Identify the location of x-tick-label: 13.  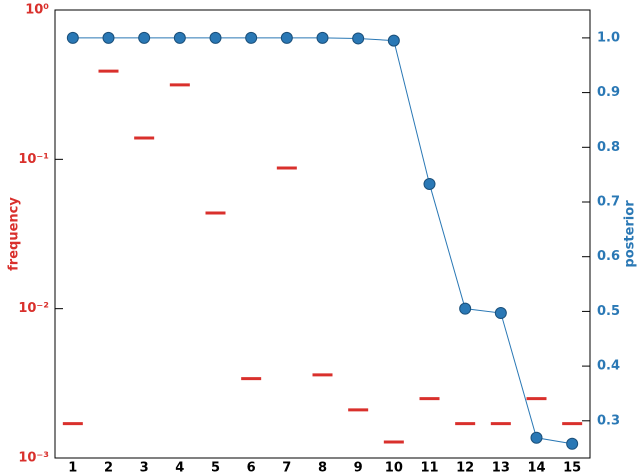
(501, 468).